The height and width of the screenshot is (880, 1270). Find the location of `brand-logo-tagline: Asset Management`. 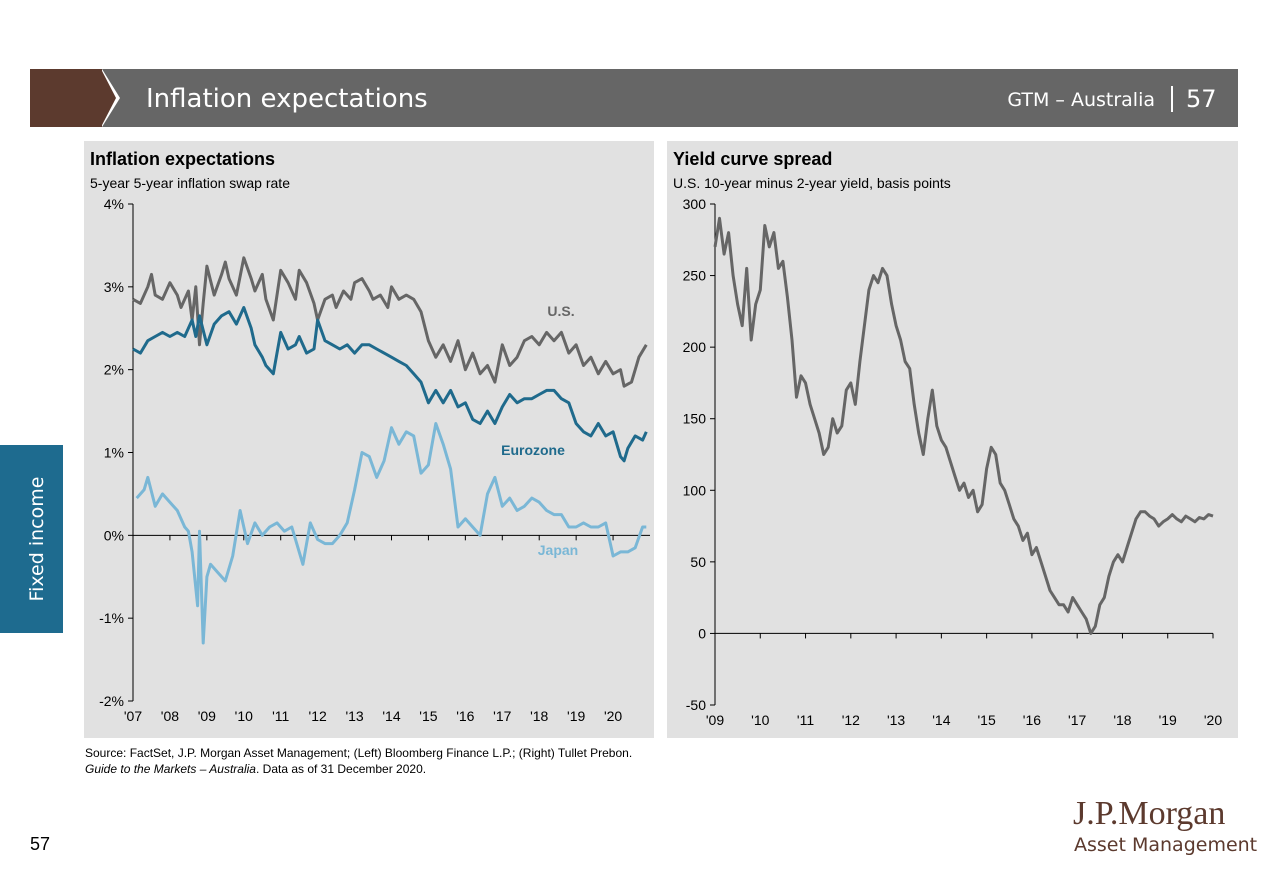

brand-logo-tagline: Asset Management is located at coordinates (1166, 845).